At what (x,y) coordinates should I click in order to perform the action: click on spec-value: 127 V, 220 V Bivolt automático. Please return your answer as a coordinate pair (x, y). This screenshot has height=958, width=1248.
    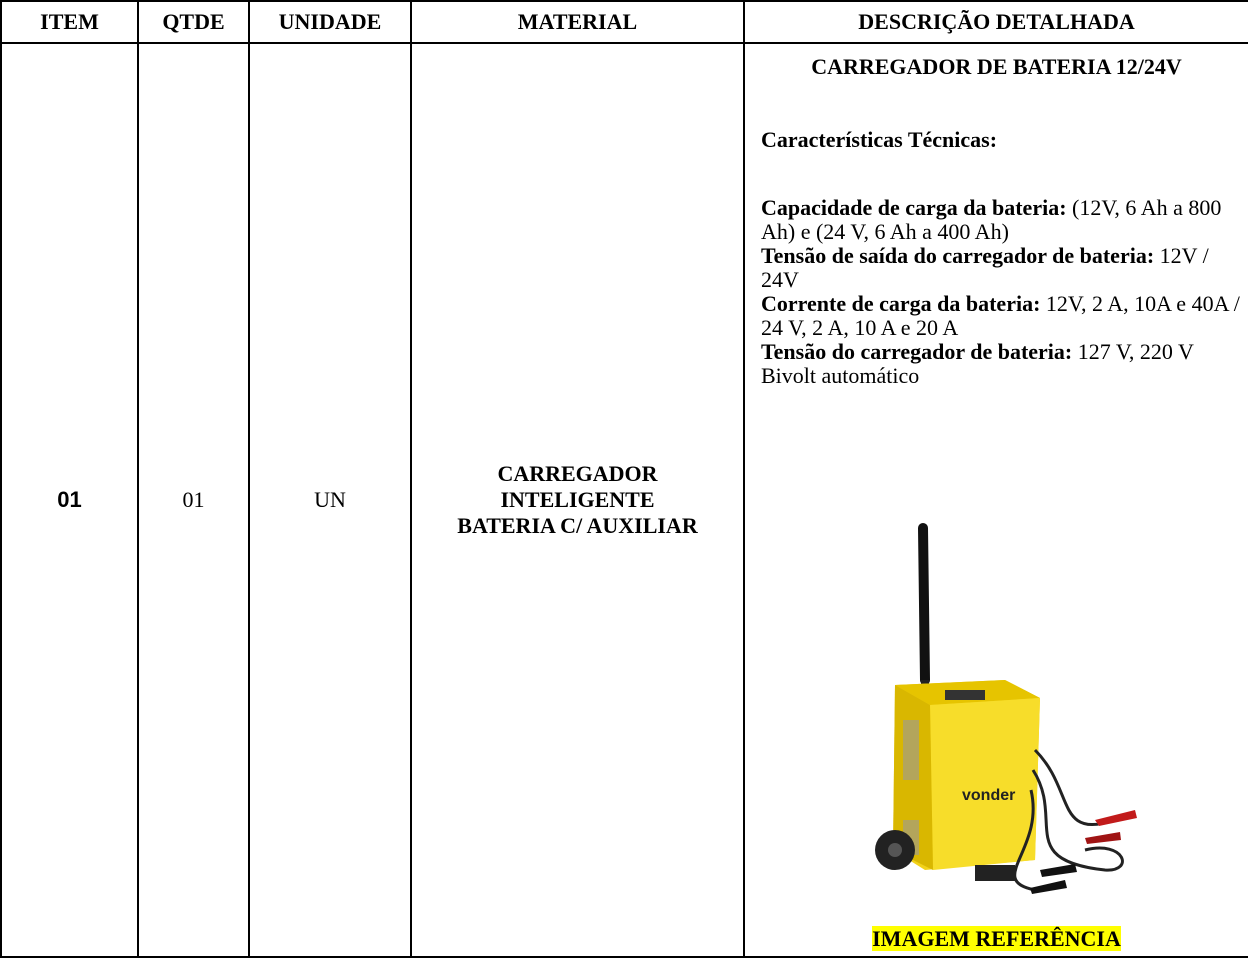
    Looking at the image, I should click on (977, 363).